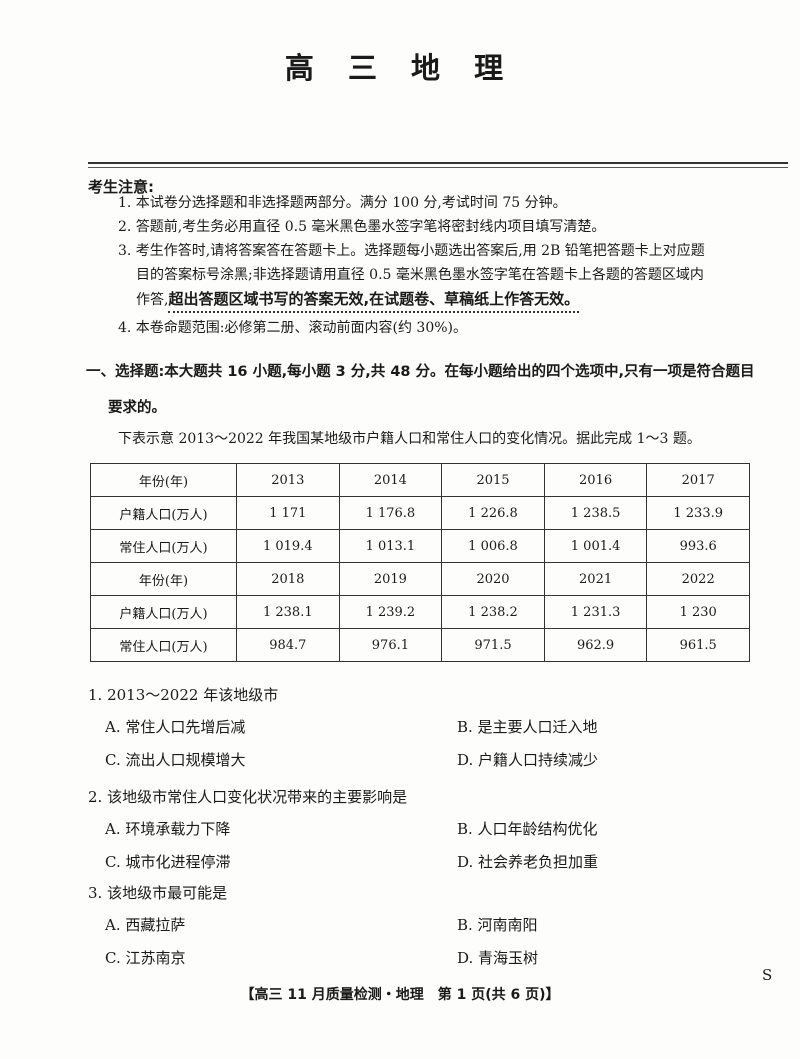 Image resolution: width=800 pixels, height=1059 pixels. I want to click on table-row: 年份(年) 2013 2014 2015 2016 2017, so click(420, 480).